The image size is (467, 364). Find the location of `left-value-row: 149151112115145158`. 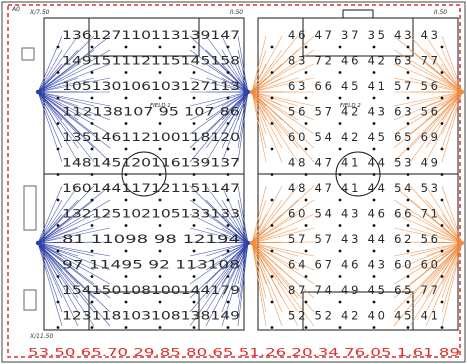

left-value-row: 149151112115145158 is located at coordinates (151, 61).